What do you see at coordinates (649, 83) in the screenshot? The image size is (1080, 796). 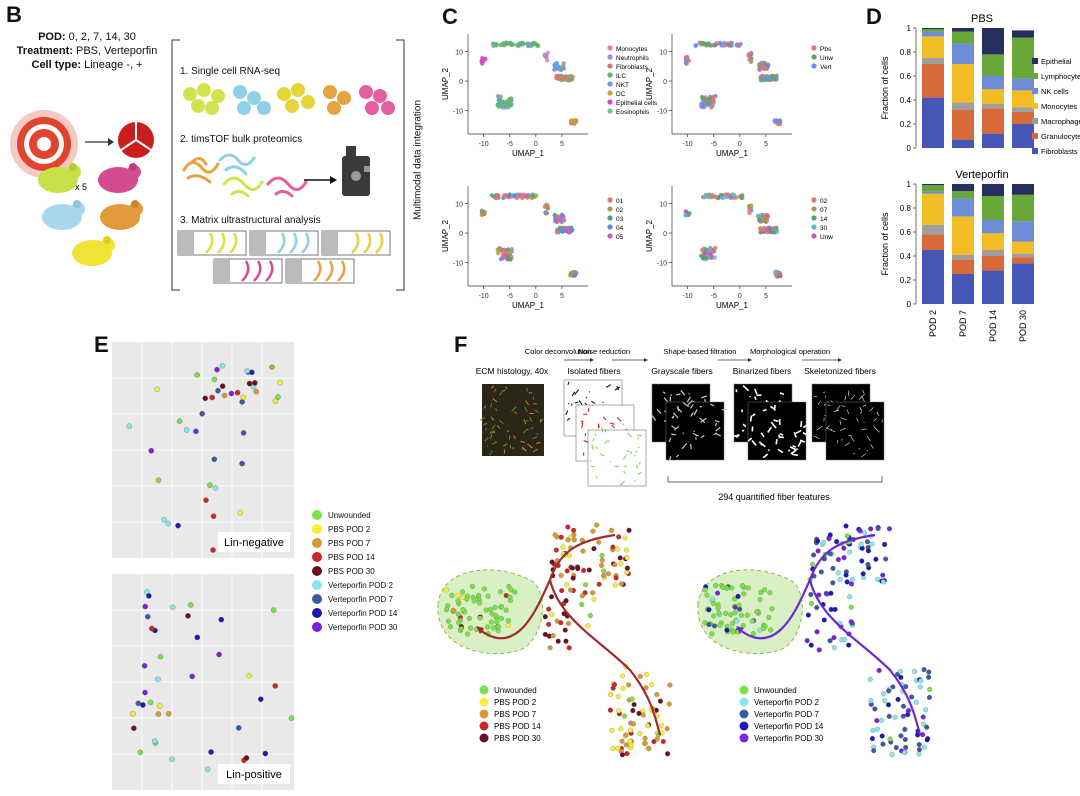 I see `y-axis-title: UMAP_2` at bounding box center [649, 83].